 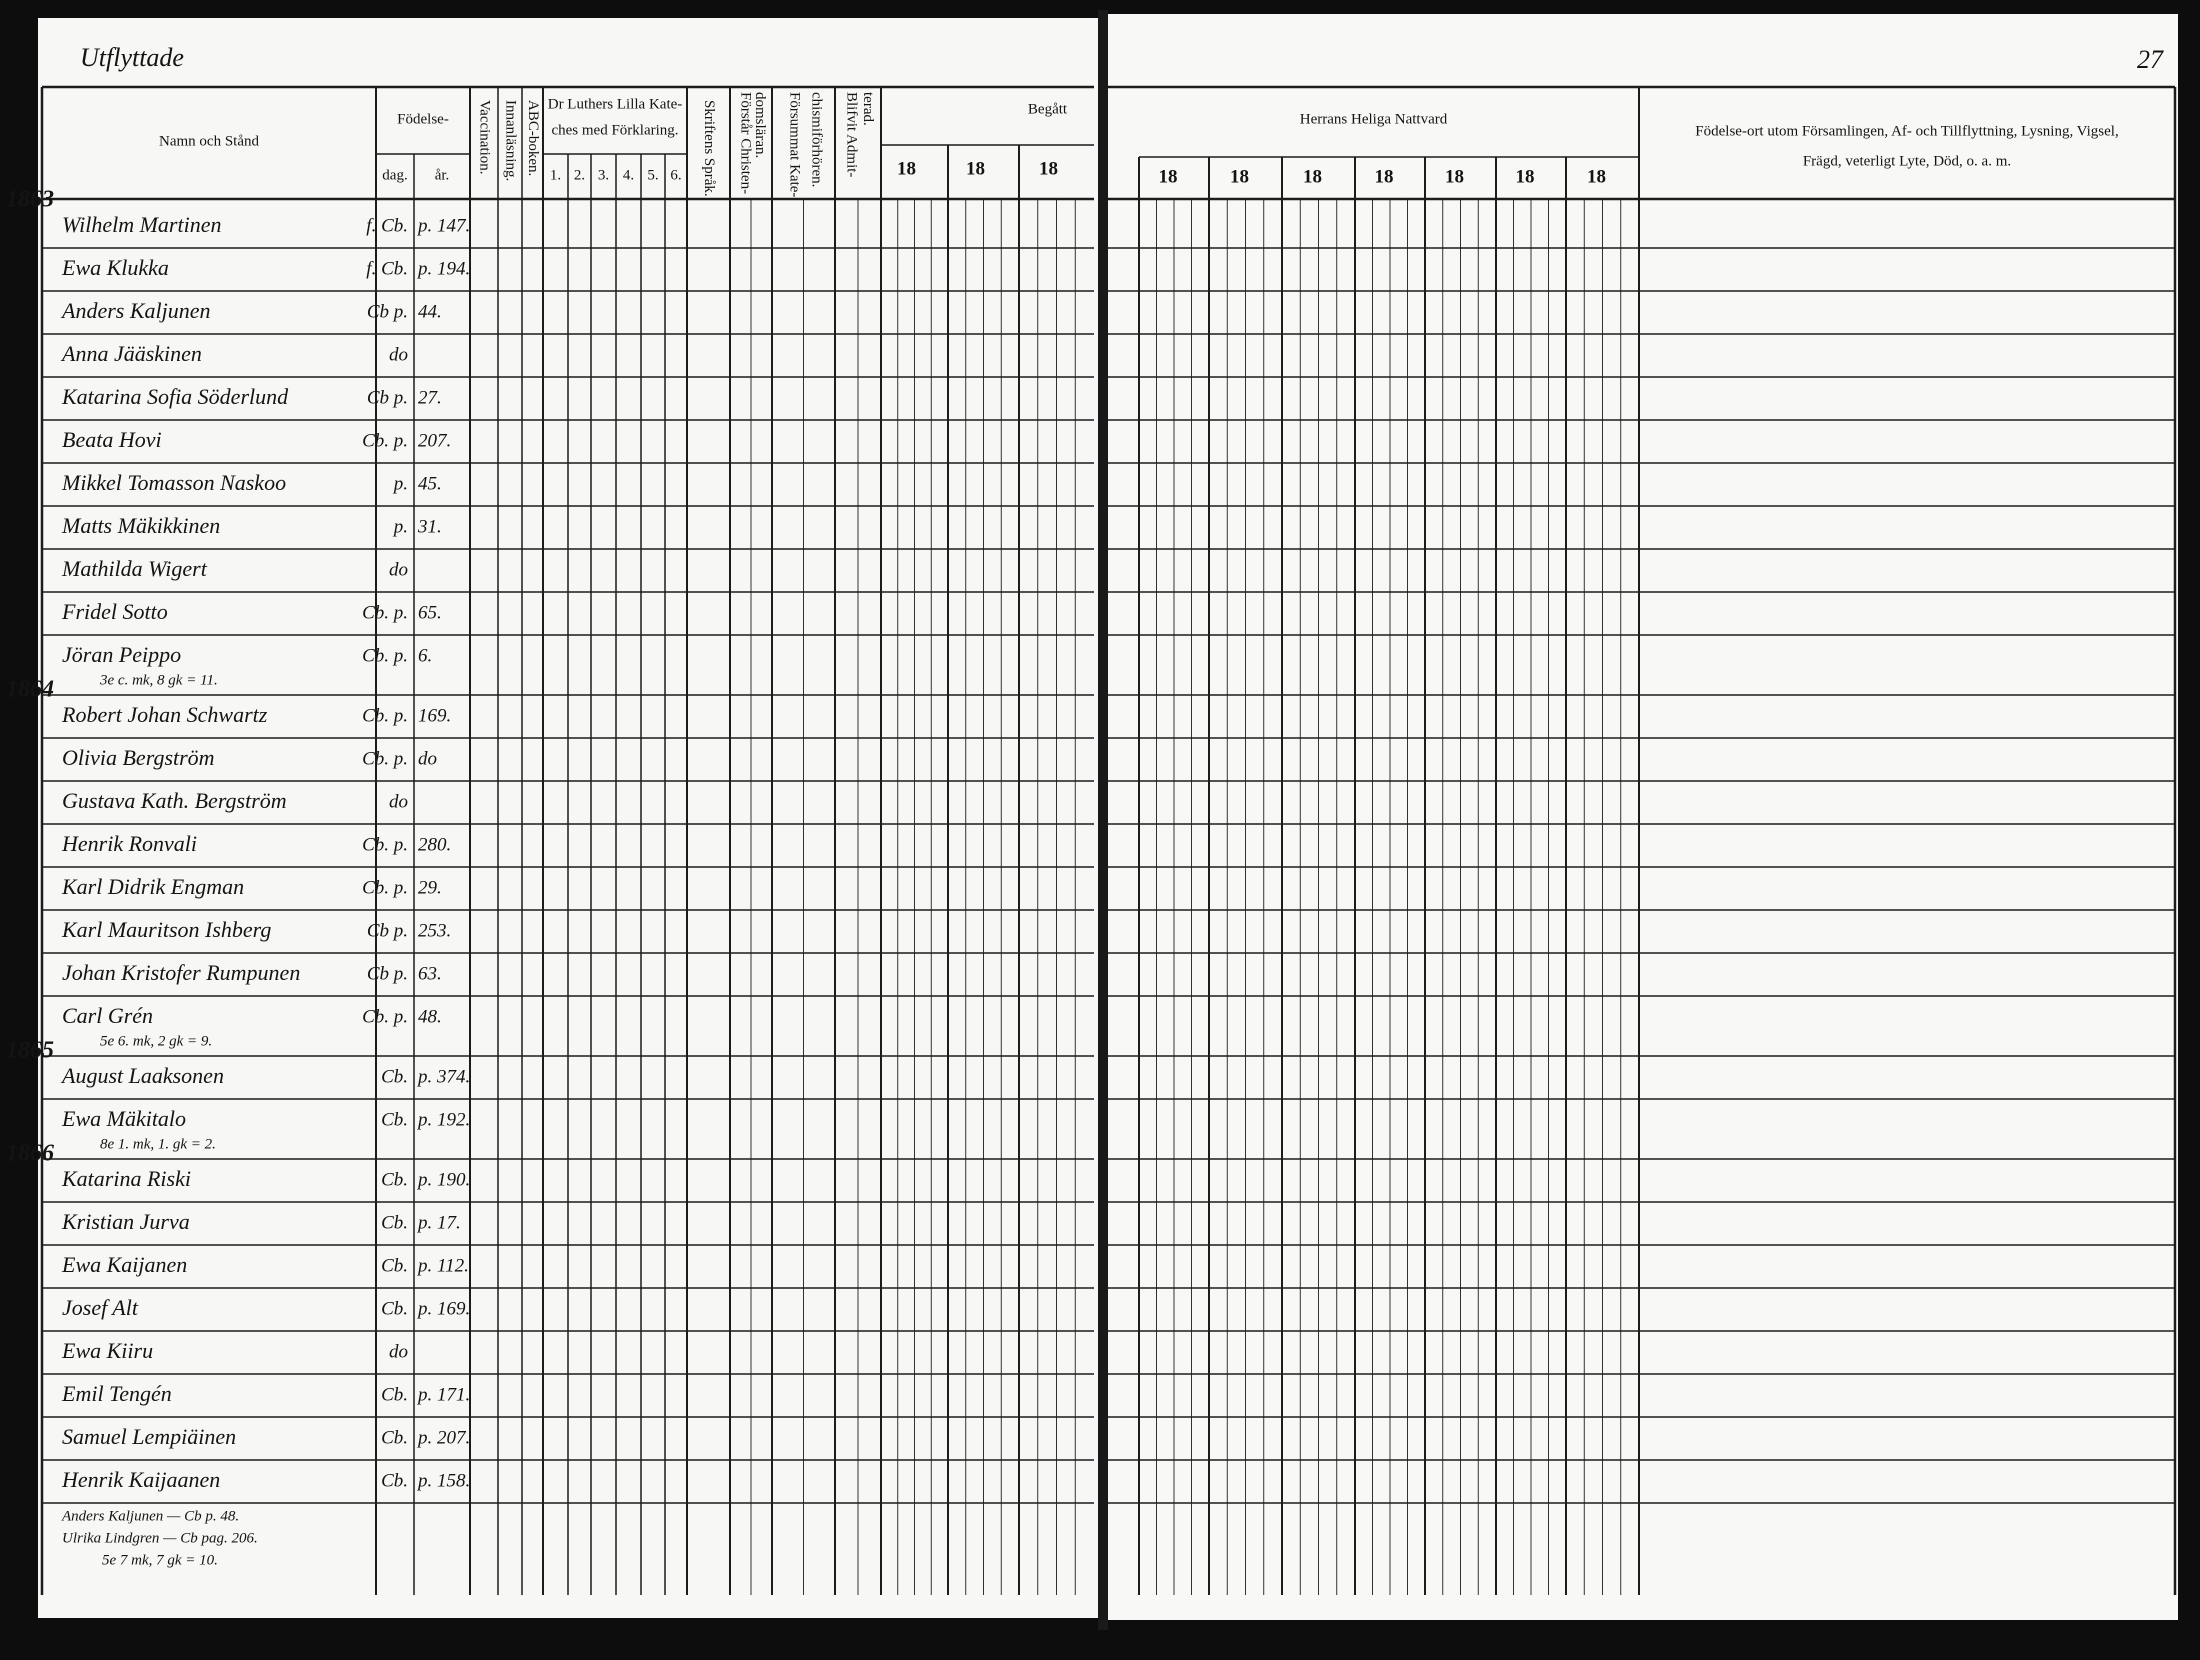 What do you see at coordinates (709, 148) in the screenshot?
I see `column-header: Skriftens Språk.` at bounding box center [709, 148].